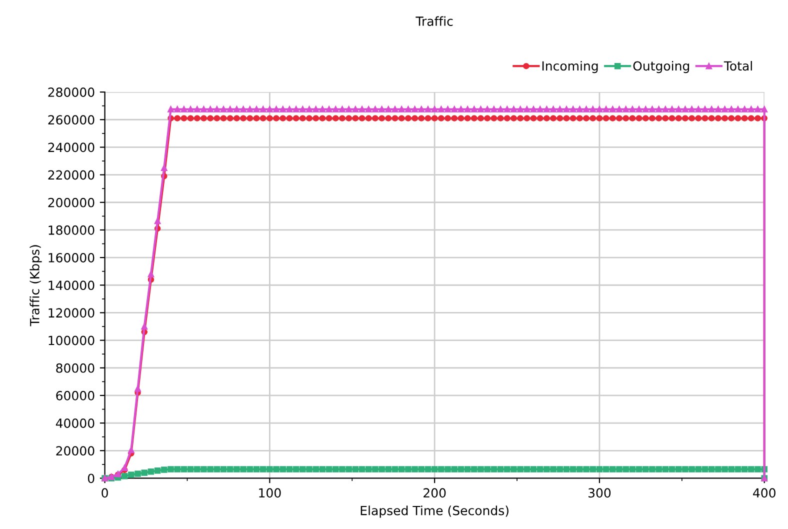  I want to click on y-tick-label: 80000, so click(75, 368).